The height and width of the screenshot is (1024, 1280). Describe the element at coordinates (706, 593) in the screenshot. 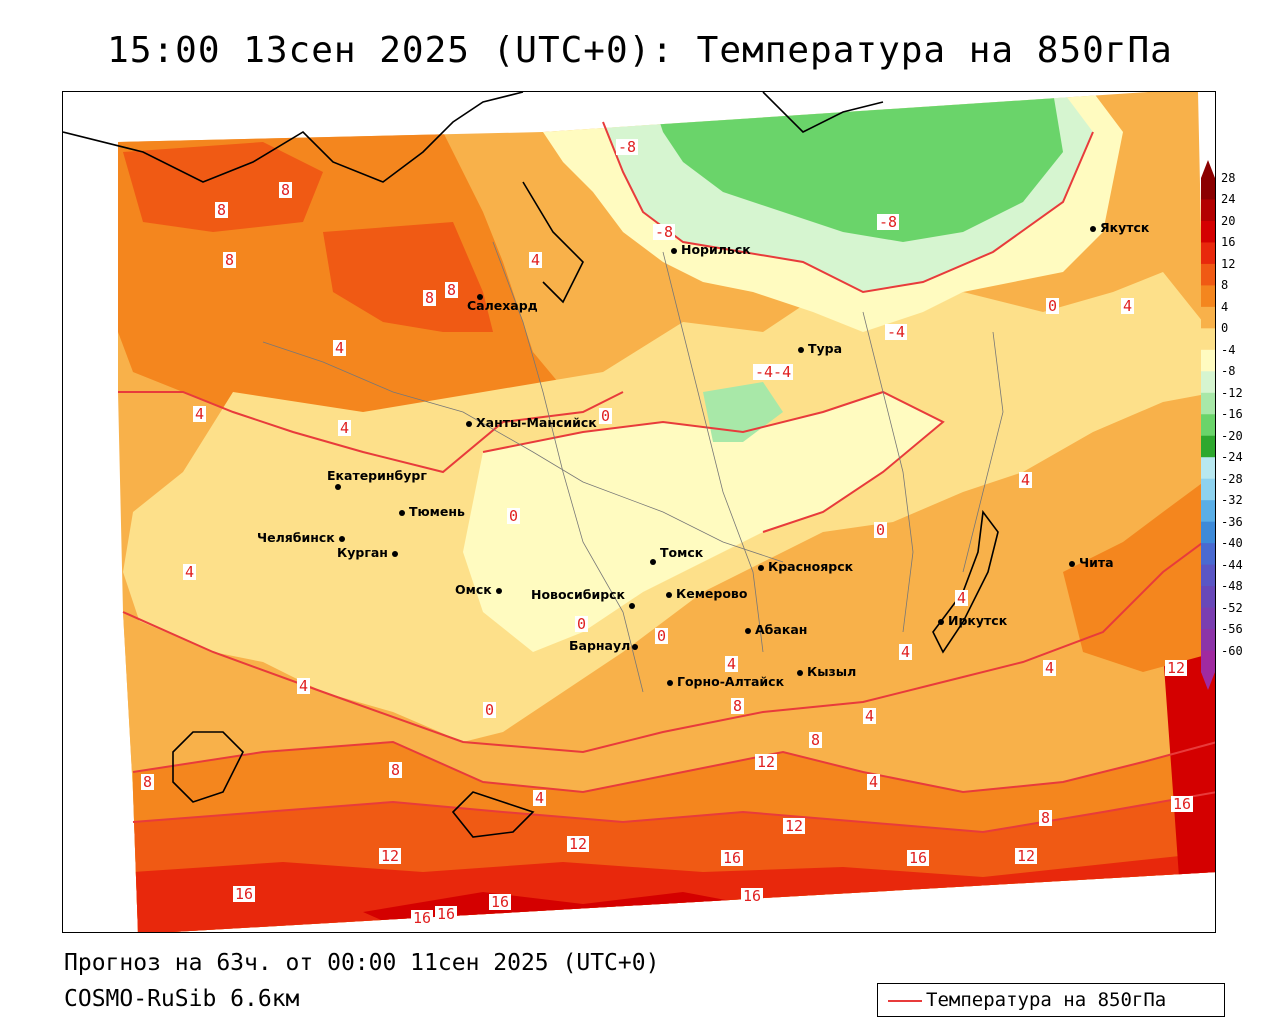

I see `city-kemerovo: Кемерово` at that location.